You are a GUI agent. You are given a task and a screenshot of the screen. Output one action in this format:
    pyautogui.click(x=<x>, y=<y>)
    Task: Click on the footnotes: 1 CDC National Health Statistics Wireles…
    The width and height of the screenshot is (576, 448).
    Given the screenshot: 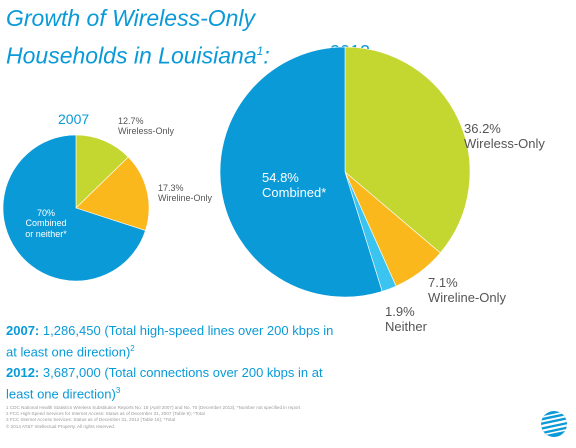 What is the action you would take?
    pyautogui.click(x=206, y=417)
    